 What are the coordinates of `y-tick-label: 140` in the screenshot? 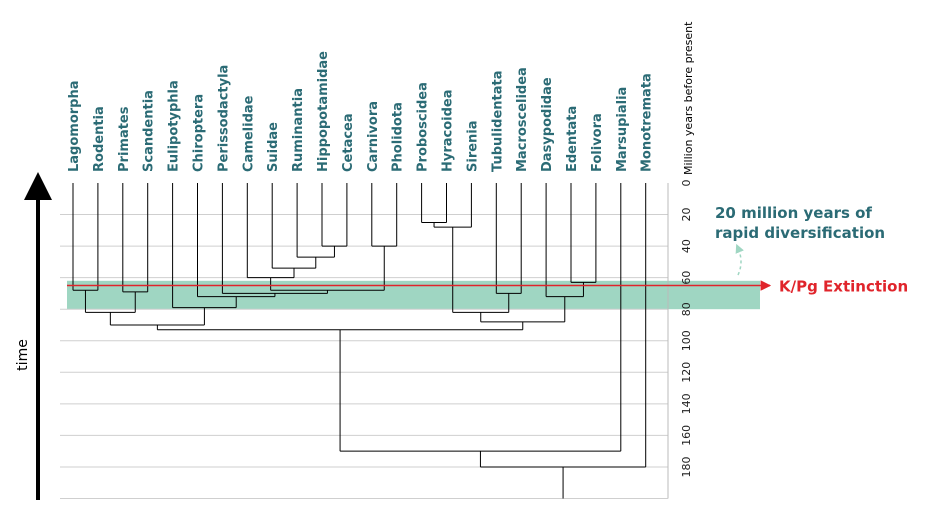 It's located at (686, 403).